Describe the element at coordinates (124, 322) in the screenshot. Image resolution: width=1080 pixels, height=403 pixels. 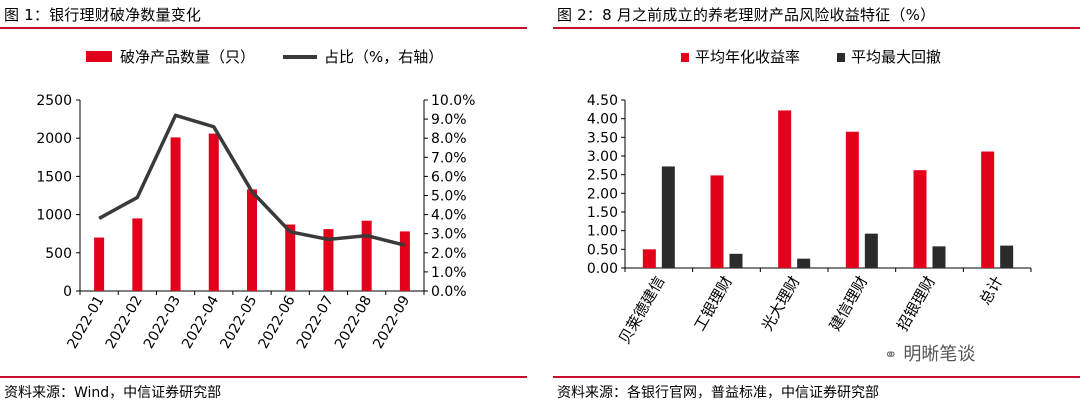
I see `x-tick-label: 2022-02` at that location.